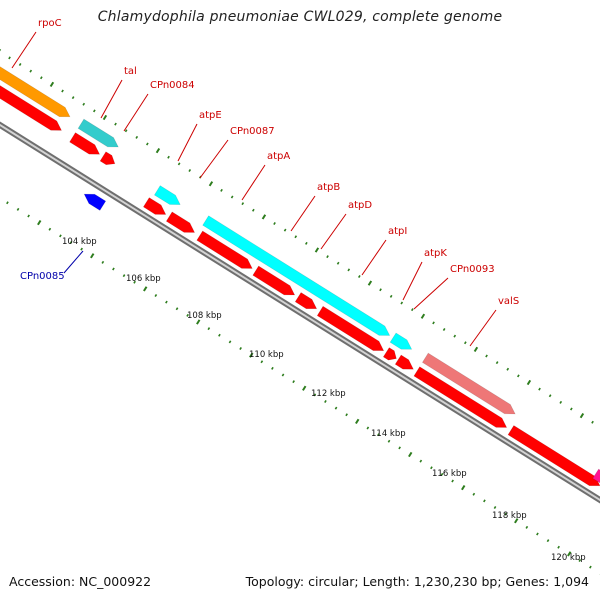 This screenshot has width=600, height=604. What do you see at coordinates (360, 205) in the screenshot?
I see `gene-label: atpD` at bounding box center [360, 205].